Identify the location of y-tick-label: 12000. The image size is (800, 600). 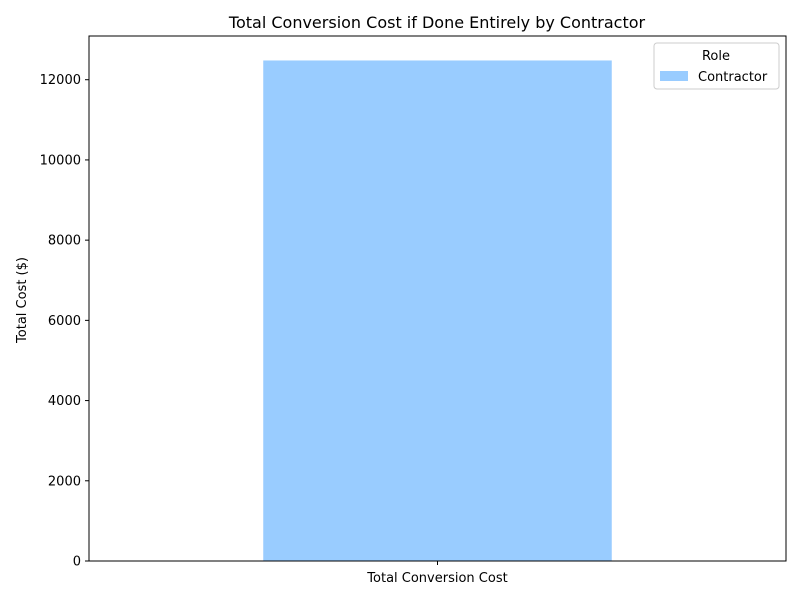
(60, 80).